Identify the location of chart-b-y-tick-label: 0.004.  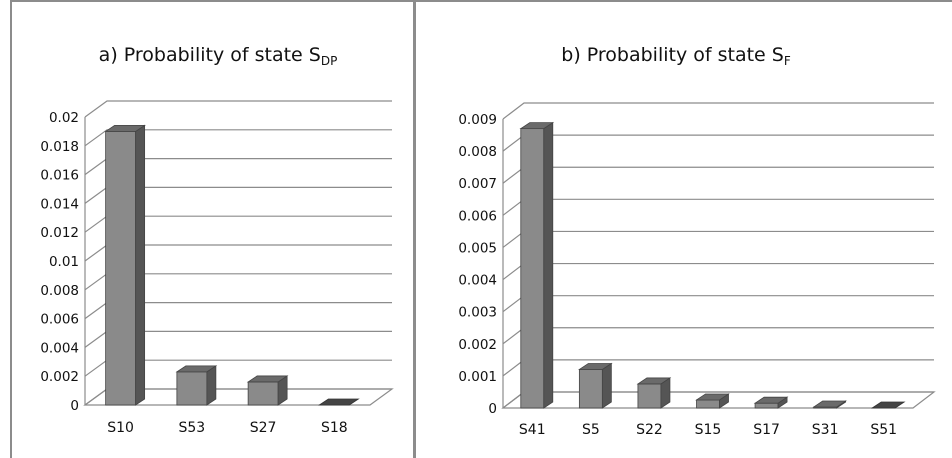
(477, 281).